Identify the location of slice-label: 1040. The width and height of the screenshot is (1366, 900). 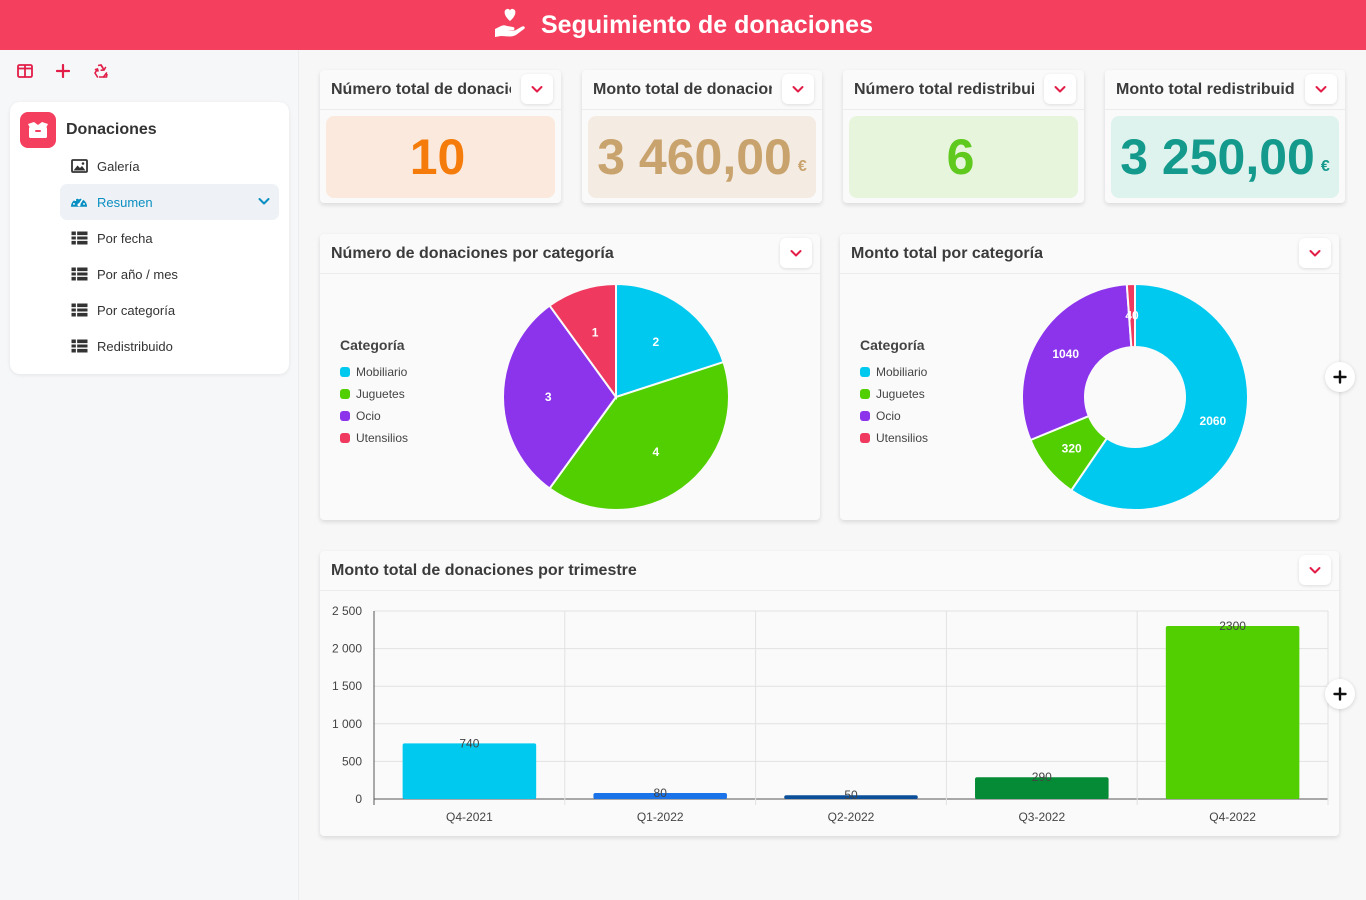
(1065, 354).